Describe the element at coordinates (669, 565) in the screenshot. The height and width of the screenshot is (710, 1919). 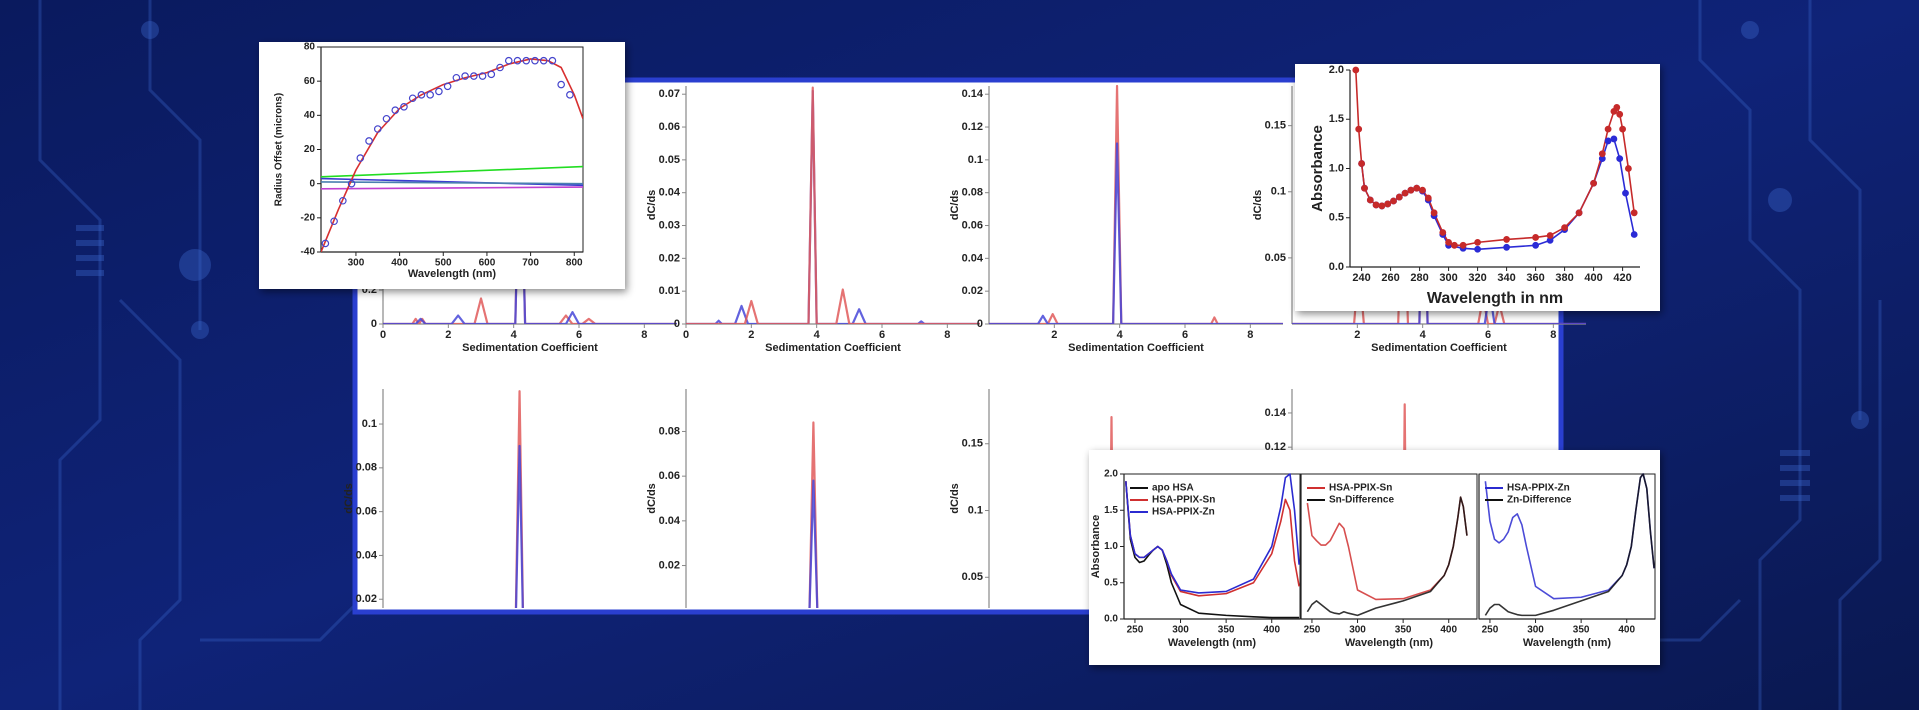
I see `y-tick-label: 0.02` at that location.